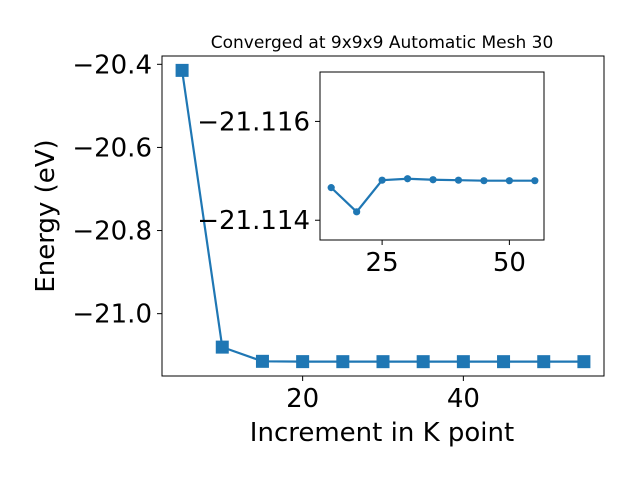 The image size is (640, 480). Describe the element at coordinates (117, 190) in the screenshot. I see `main-y-ticks: −20.4 −20.6 −20.8 −21.0` at that location.